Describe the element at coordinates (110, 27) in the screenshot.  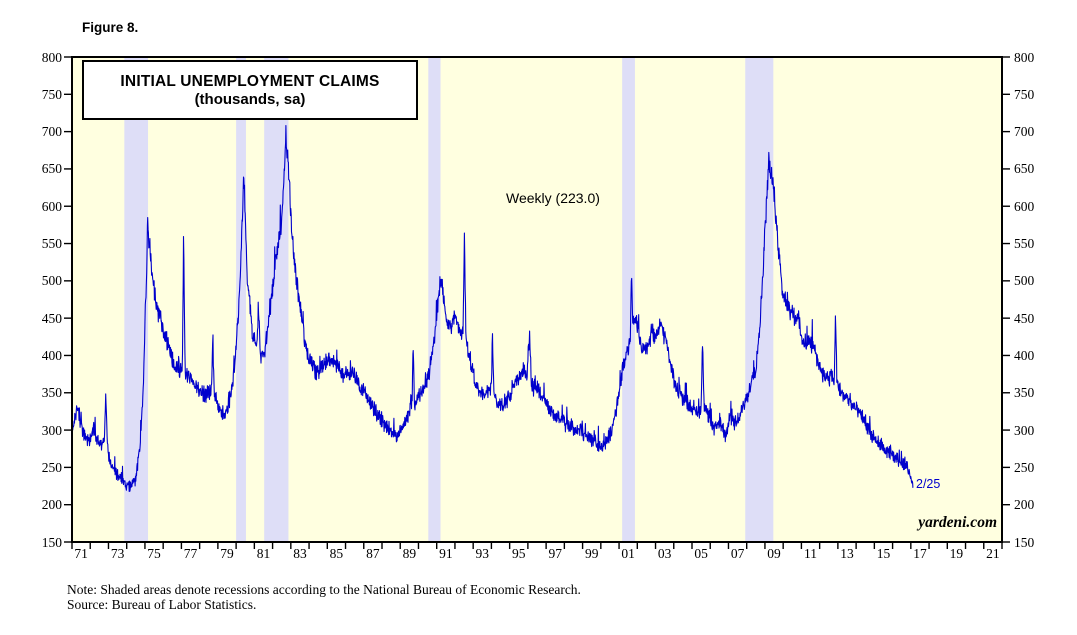
I see `figure-label: Figure 8.` at that location.